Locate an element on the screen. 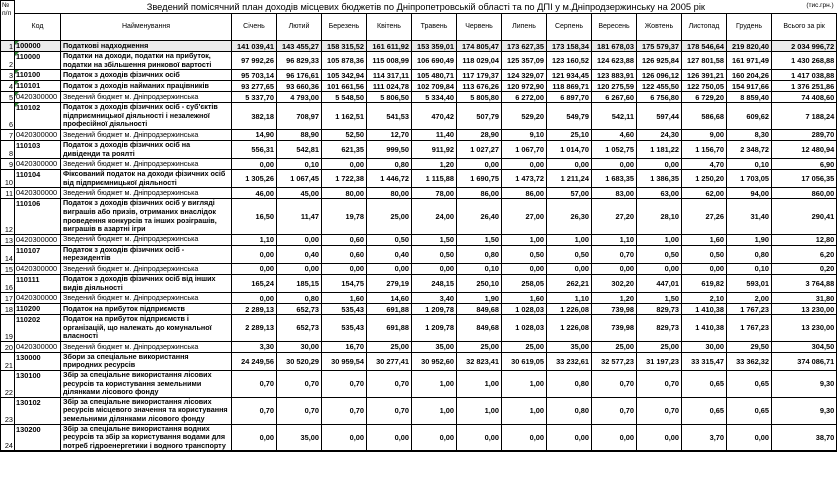 This screenshot has height=479, width=838. month-value-cell: 911,92 is located at coordinates (434, 149).